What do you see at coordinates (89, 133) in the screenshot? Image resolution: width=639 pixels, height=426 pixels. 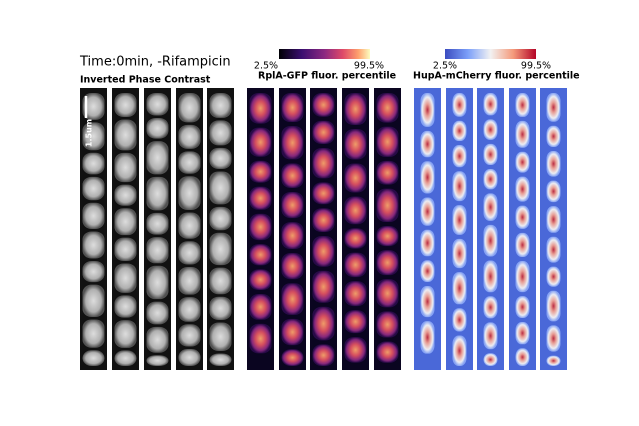 I see `scale-bar-label: 1.5um` at bounding box center [89, 133].